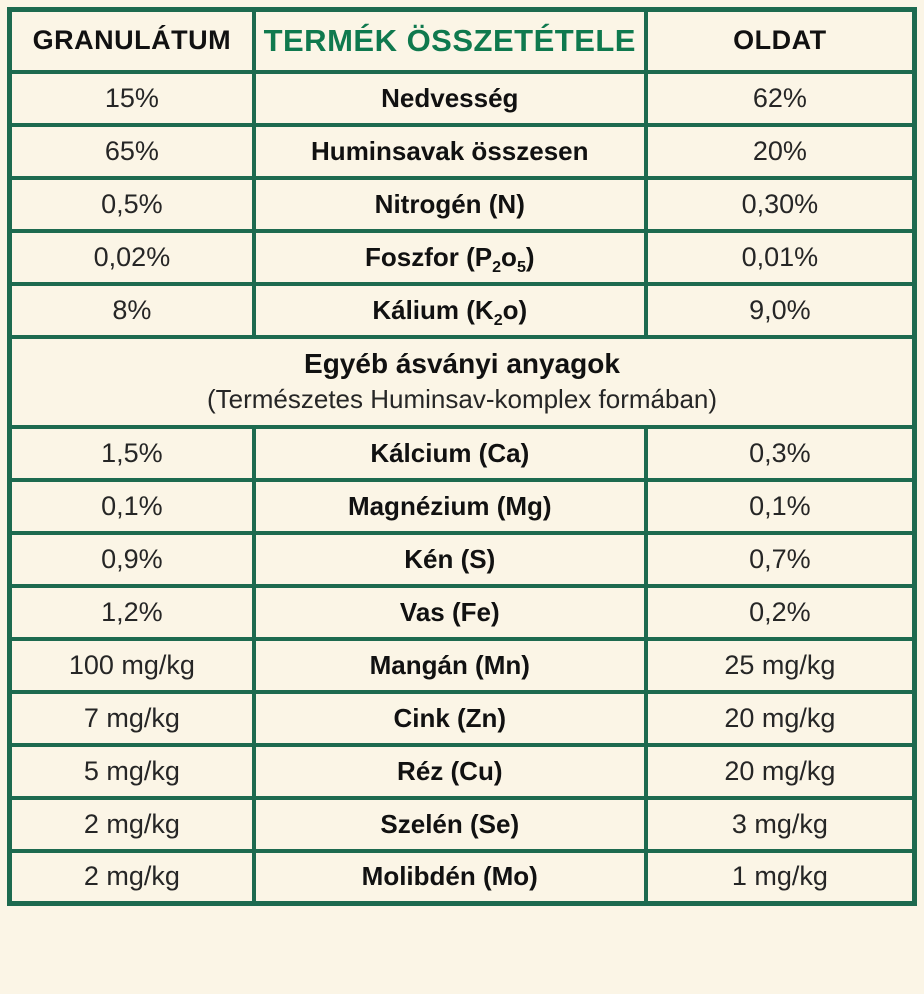 Image resolution: width=924 pixels, height=994 pixels. Describe the element at coordinates (449, 665) in the screenshot. I see `component-name-cell: Mangán (Mn)` at that location.